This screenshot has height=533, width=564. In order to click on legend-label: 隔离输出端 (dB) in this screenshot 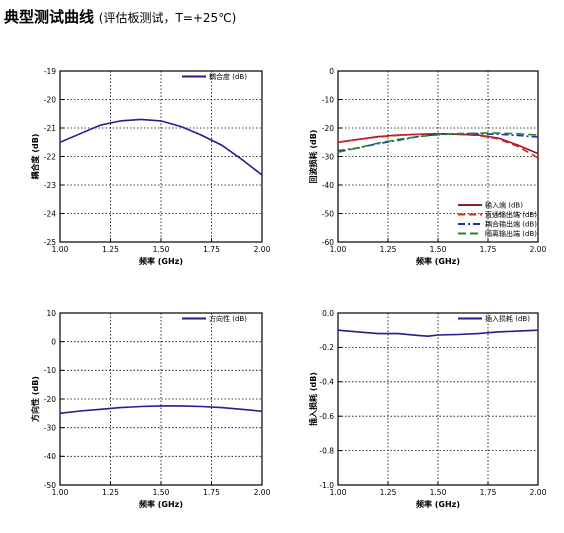, I will do `click(511, 233)`.